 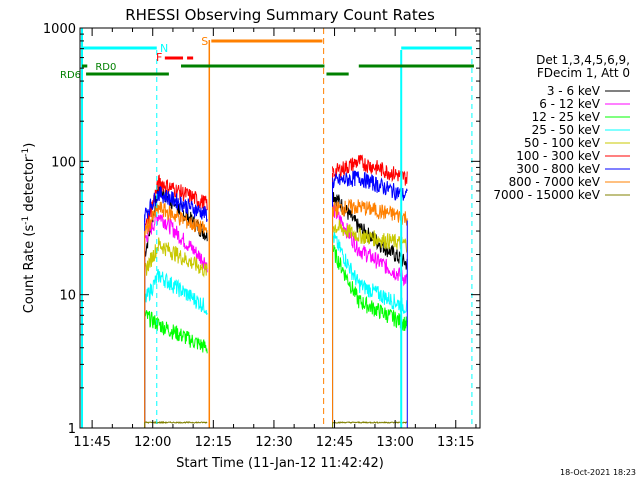 I want to click on legend-label: 6 - 12 keV, so click(x=570, y=104).